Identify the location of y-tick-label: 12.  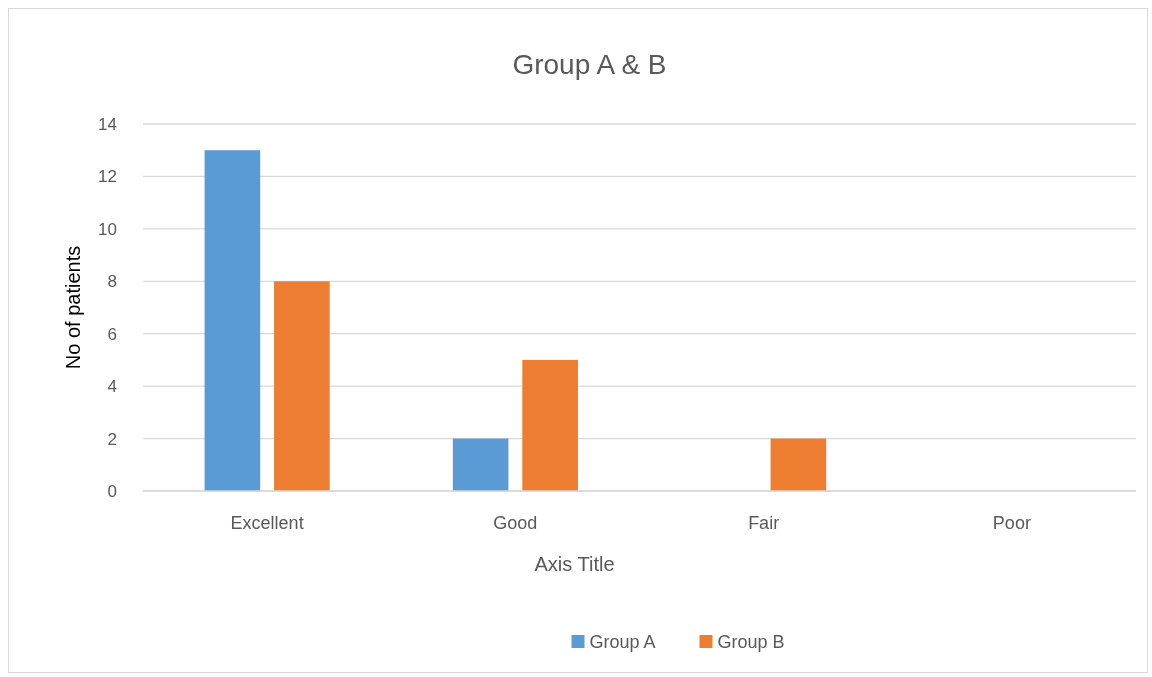
(107, 177).